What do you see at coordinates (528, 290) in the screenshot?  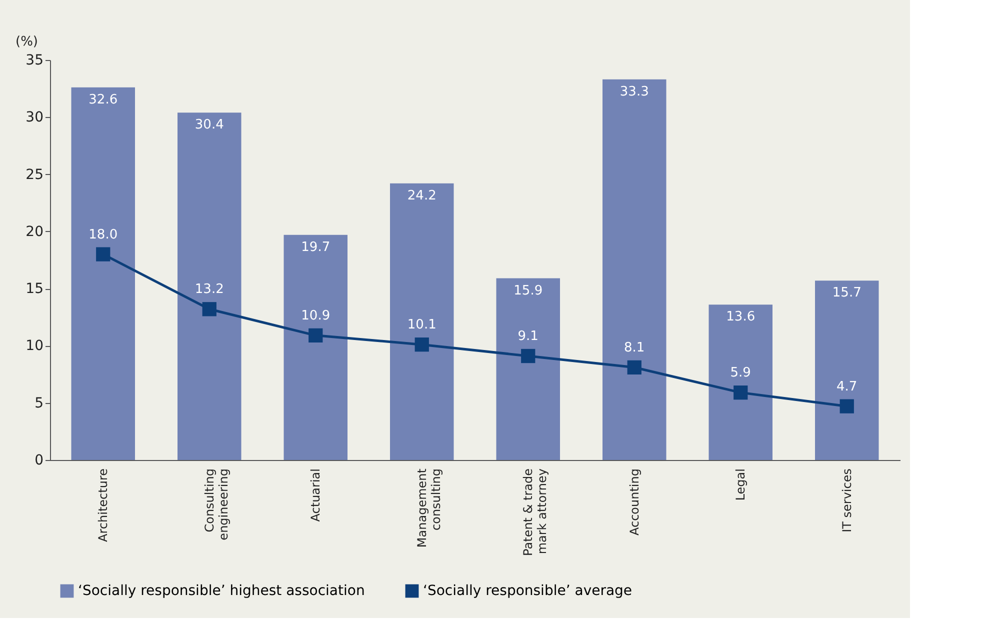 I see `data-label: 15.9` at bounding box center [528, 290].